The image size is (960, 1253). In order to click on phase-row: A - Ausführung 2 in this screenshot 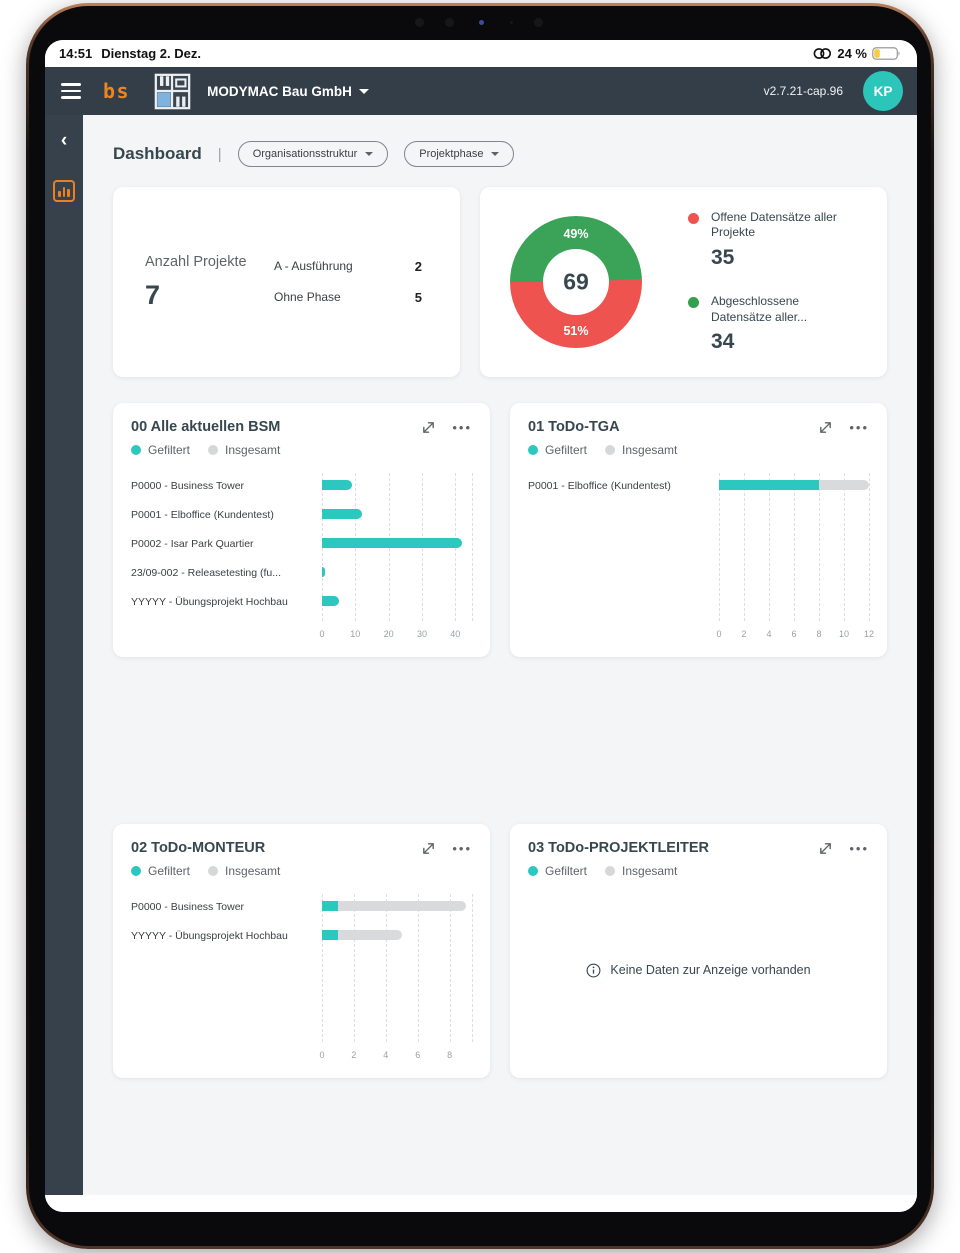, I will do `click(348, 266)`.